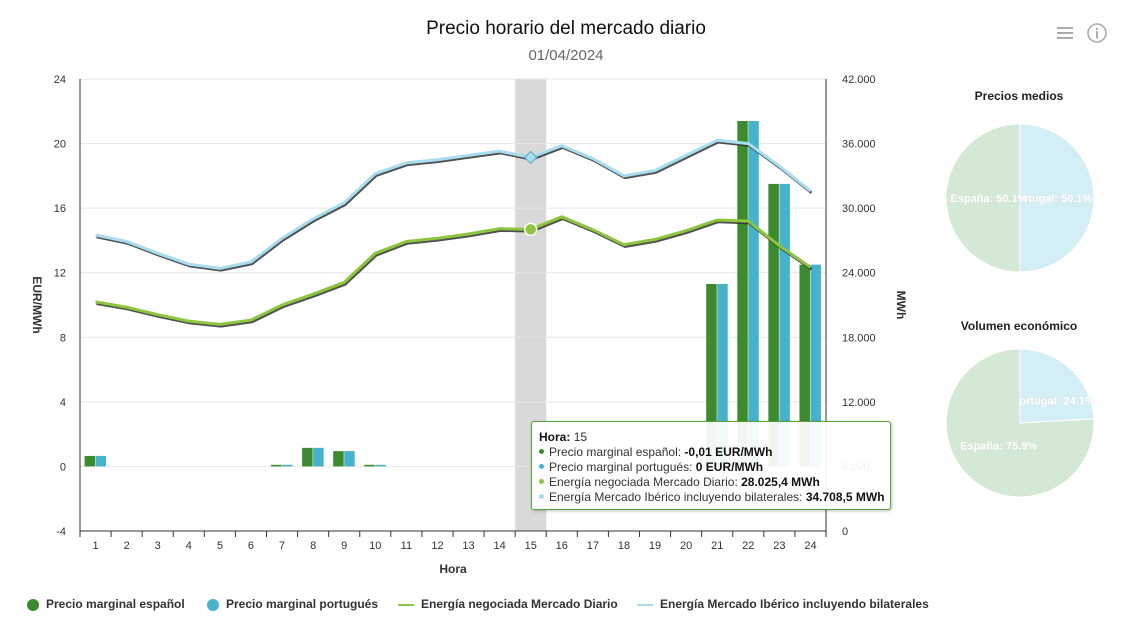  What do you see at coordinates (717, 546) in the screenshot?
I see `x-tick-label: 21` at bounding box center [717, 546].